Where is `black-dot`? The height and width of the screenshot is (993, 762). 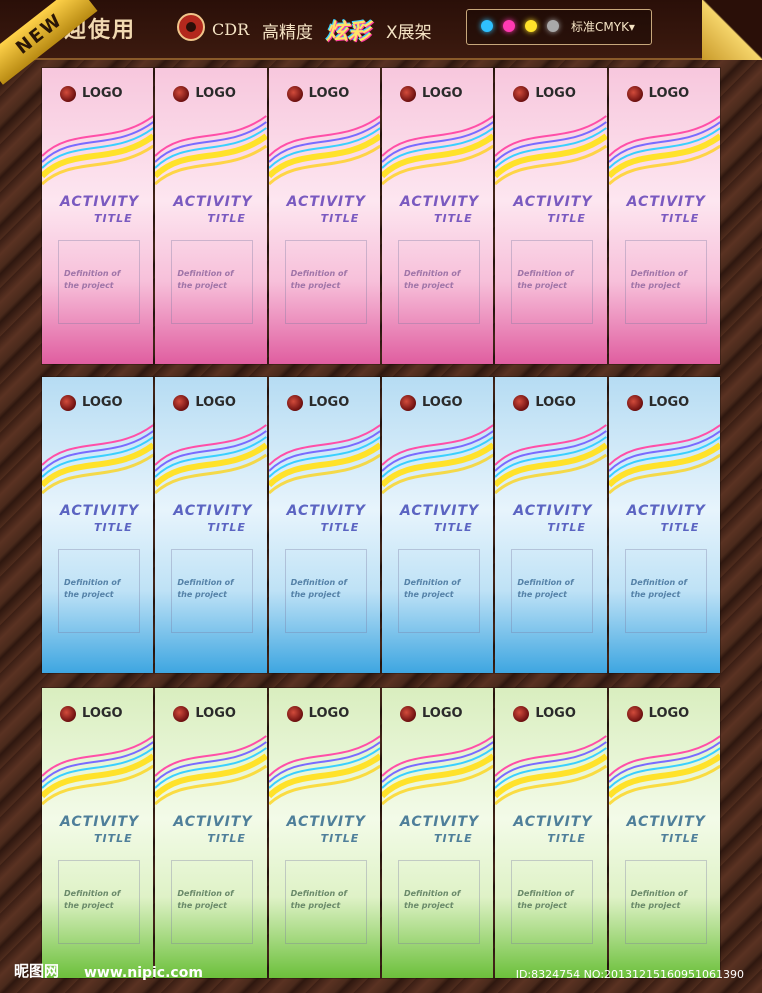 black-dot is located at coordinates (553, 26).